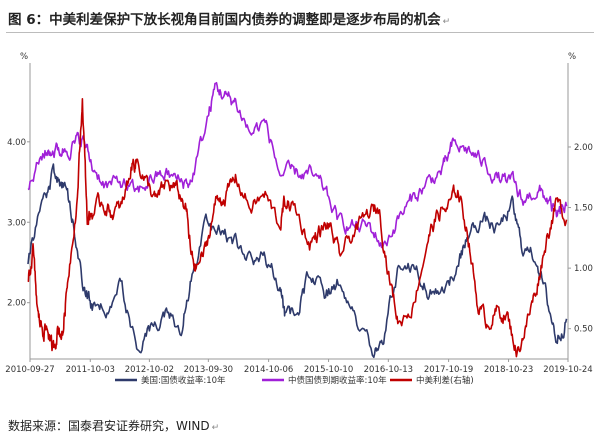  What do you see at coordinates (149, 370) in the screenshot?
I see `x-tick-label: 2012-10-02` at bounding box center [149, 370].